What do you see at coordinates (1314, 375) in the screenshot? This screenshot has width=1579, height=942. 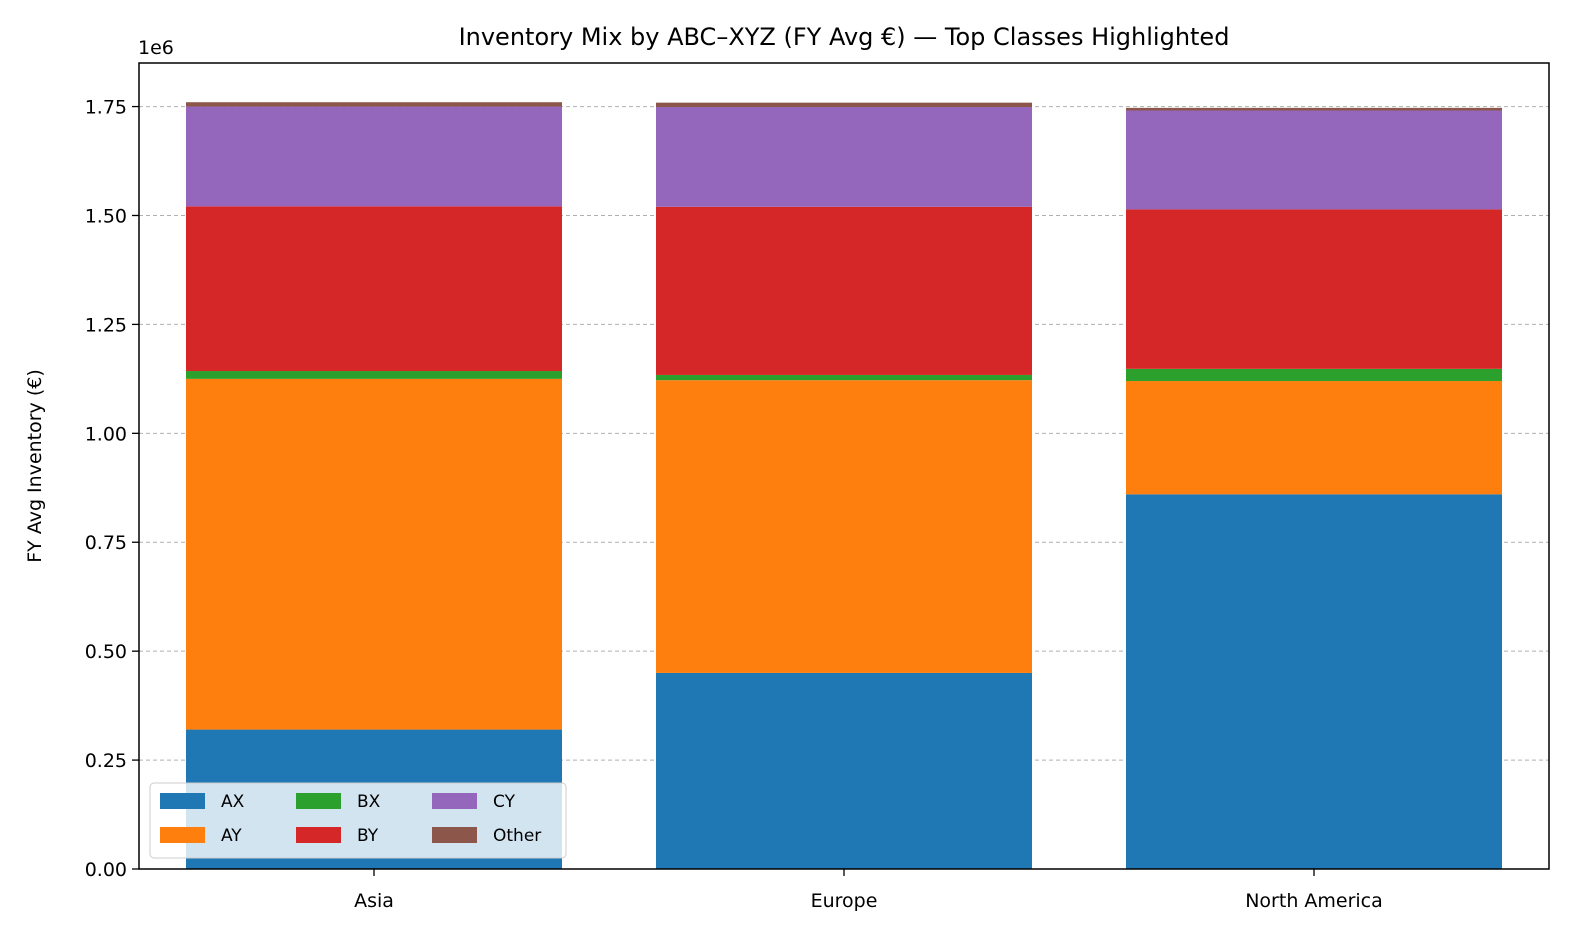 I see `bar-north-america-bx` at bounding box center [1314, 375].